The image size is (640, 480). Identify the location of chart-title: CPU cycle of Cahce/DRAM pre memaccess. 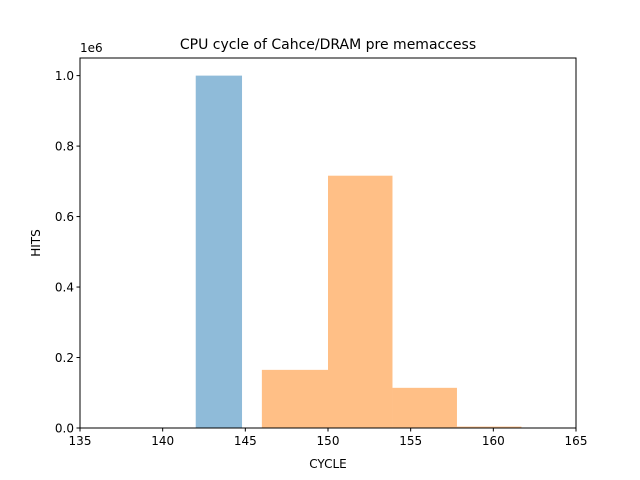
(328, 45).